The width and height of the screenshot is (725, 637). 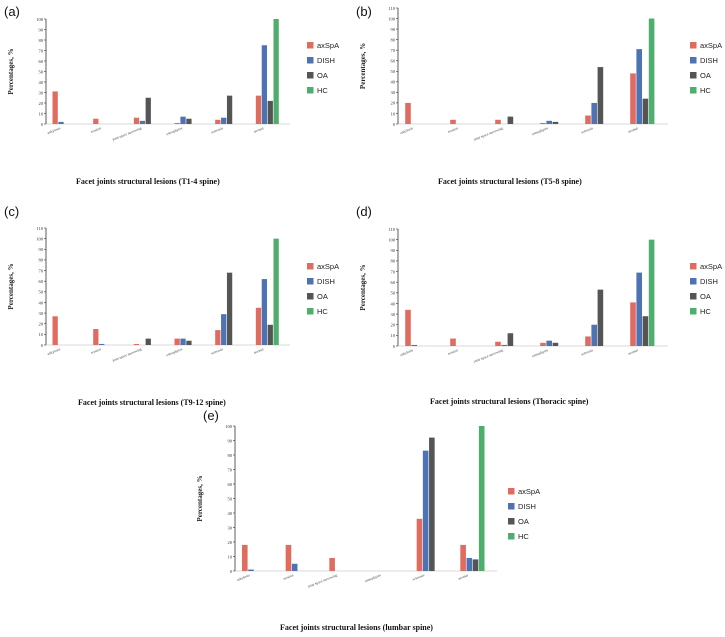 What do you see at coordinates (406, 130) in the screenshot?
I see `x-tick-label: ankylosis` at bounding box center [406, 130].